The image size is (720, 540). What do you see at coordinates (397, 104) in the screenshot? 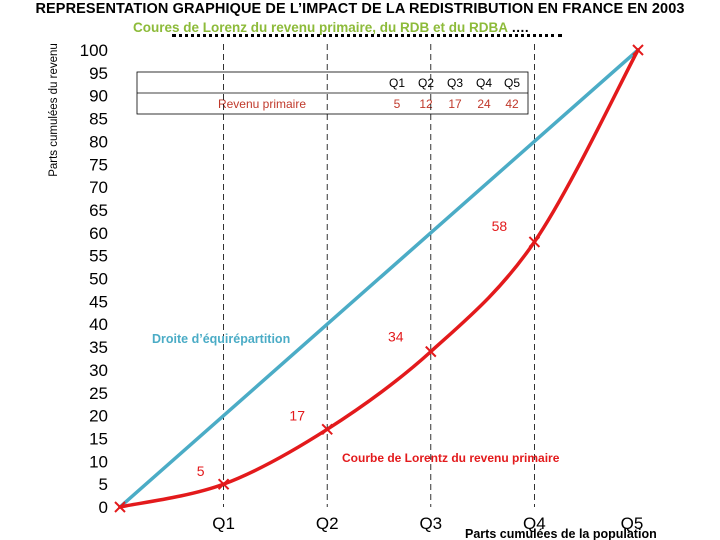
I see `table-value: 5` at bounding box center [397, 104].